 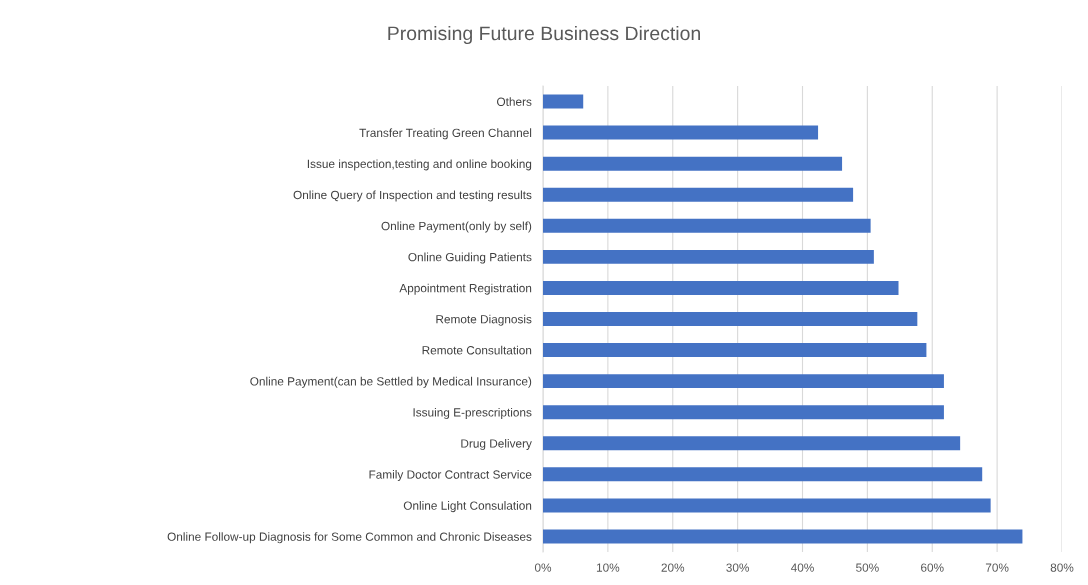 What do you see at coordinates (470, 258) in the screenshot?
I see `y-tick-label: Online Guiding Patients` at bounding box center [470, 258].